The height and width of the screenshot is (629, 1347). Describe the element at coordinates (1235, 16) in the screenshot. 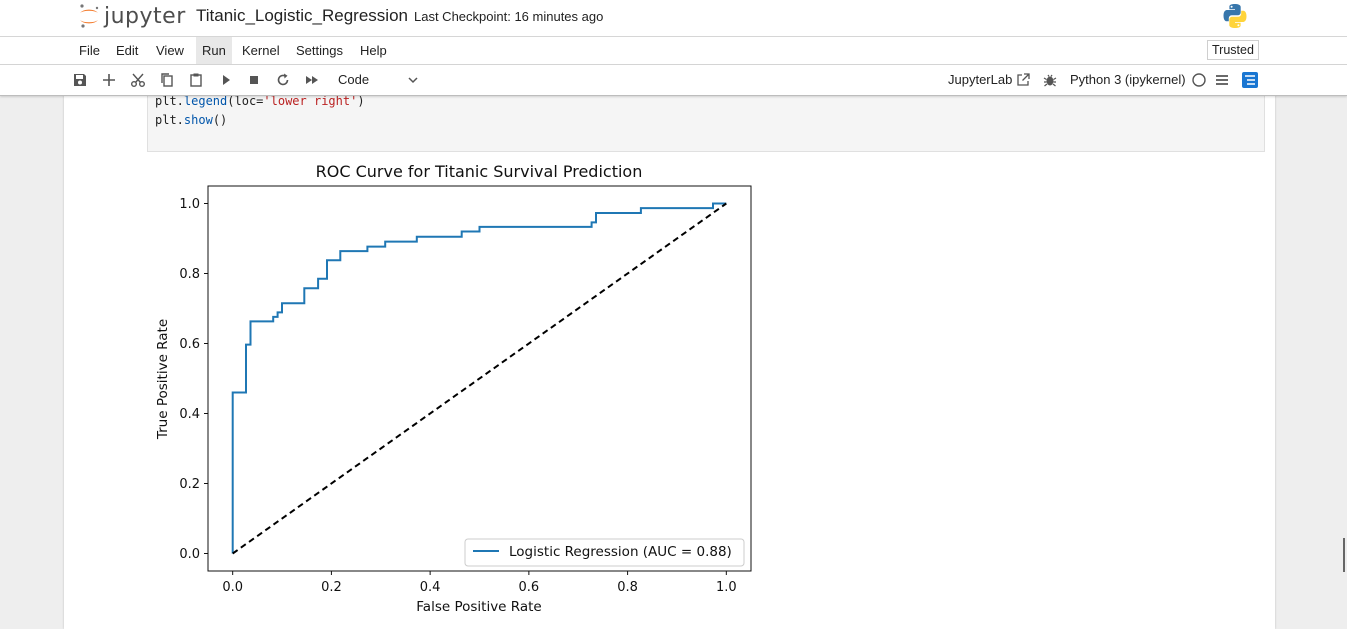

I see `python-logo-icon` at that location.